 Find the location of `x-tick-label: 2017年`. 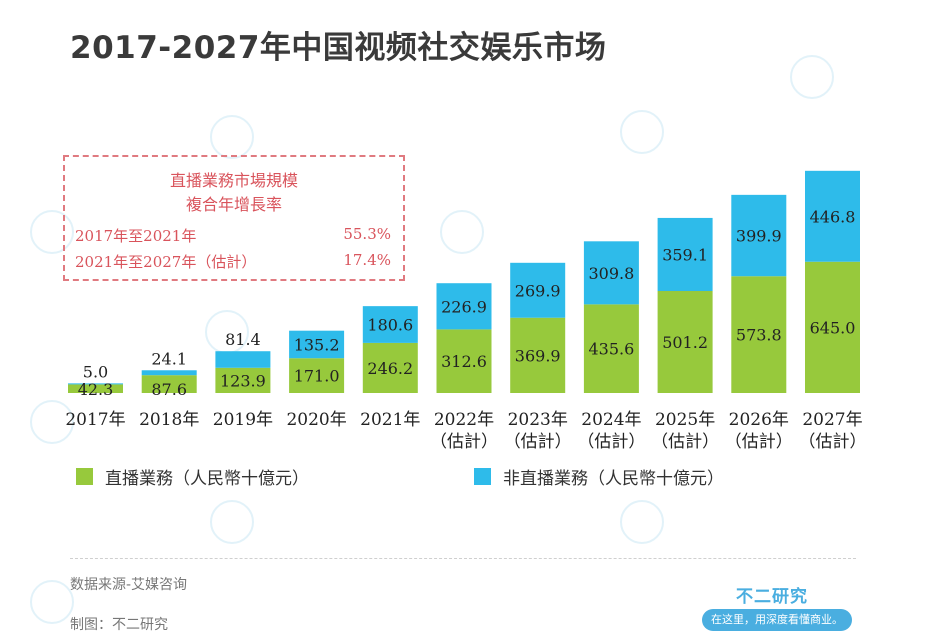

x-tick-label: 2017年 is located at coordinates (95, 420).